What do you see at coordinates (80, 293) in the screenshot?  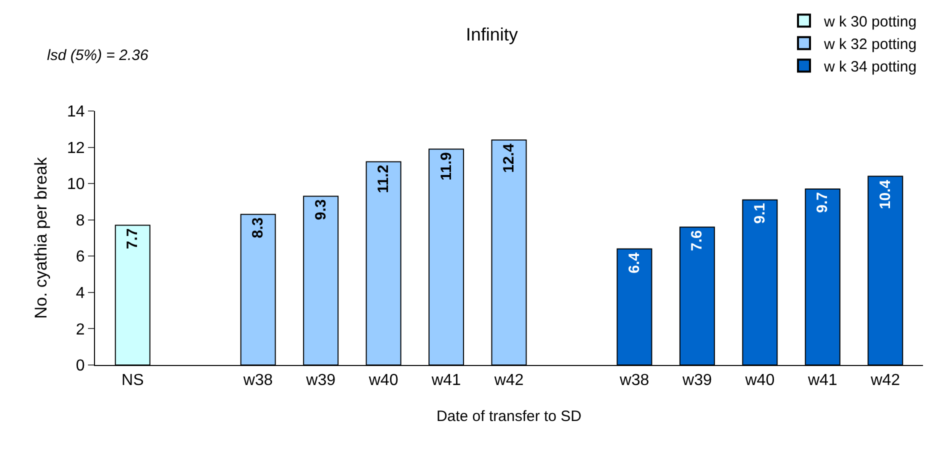 I see `y-tick-label: 4` at bounding box center [80, 293].